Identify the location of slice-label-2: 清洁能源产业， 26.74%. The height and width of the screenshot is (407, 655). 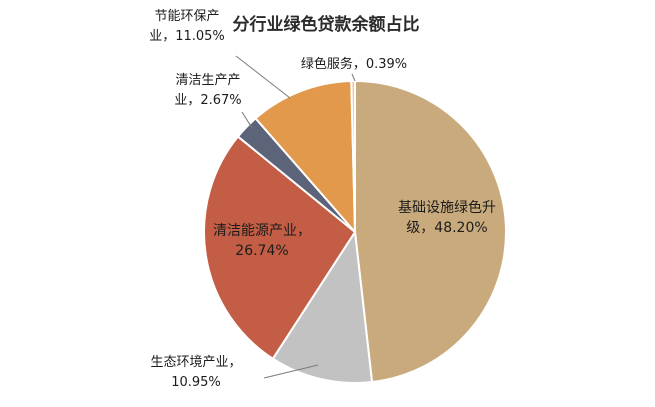
(262, 241).